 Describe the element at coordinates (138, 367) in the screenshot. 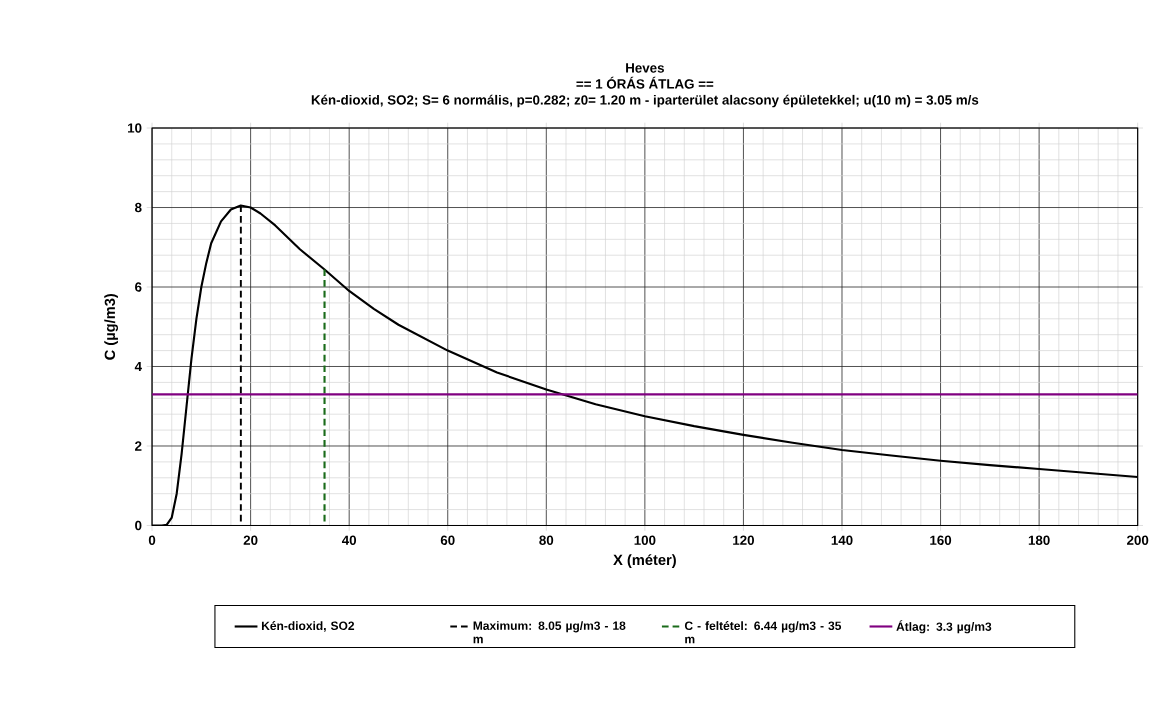

I see `y-tick-label: 4` at that location.